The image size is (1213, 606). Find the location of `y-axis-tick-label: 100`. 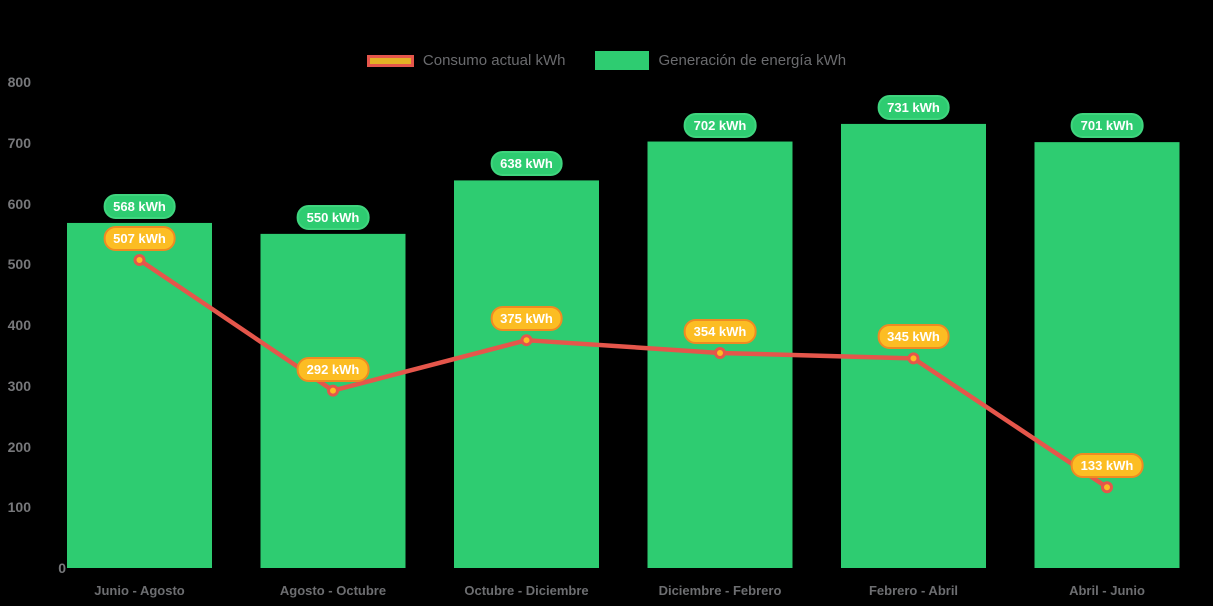

y-axis-tick-label: 100 is located at coordinates (19, 507).